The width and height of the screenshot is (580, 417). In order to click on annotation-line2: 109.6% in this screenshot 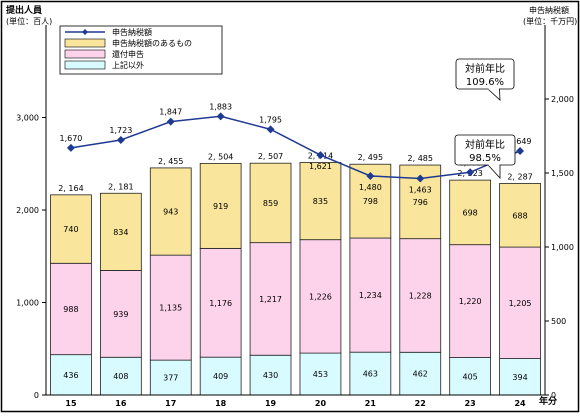, I will do `click(485, 82)`.